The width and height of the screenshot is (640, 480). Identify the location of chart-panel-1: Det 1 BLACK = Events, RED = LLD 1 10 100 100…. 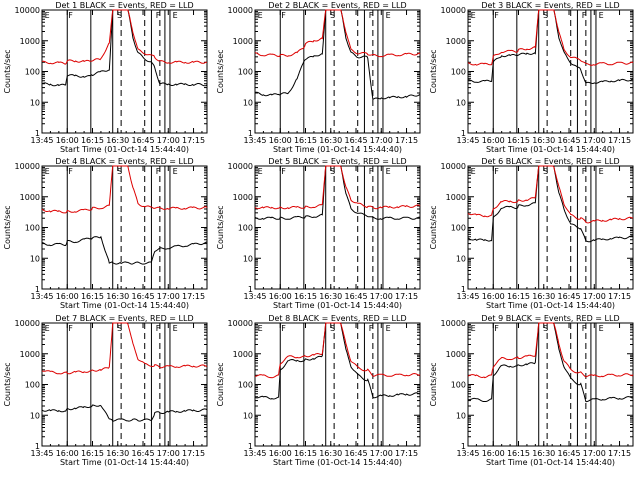
(105, 77).